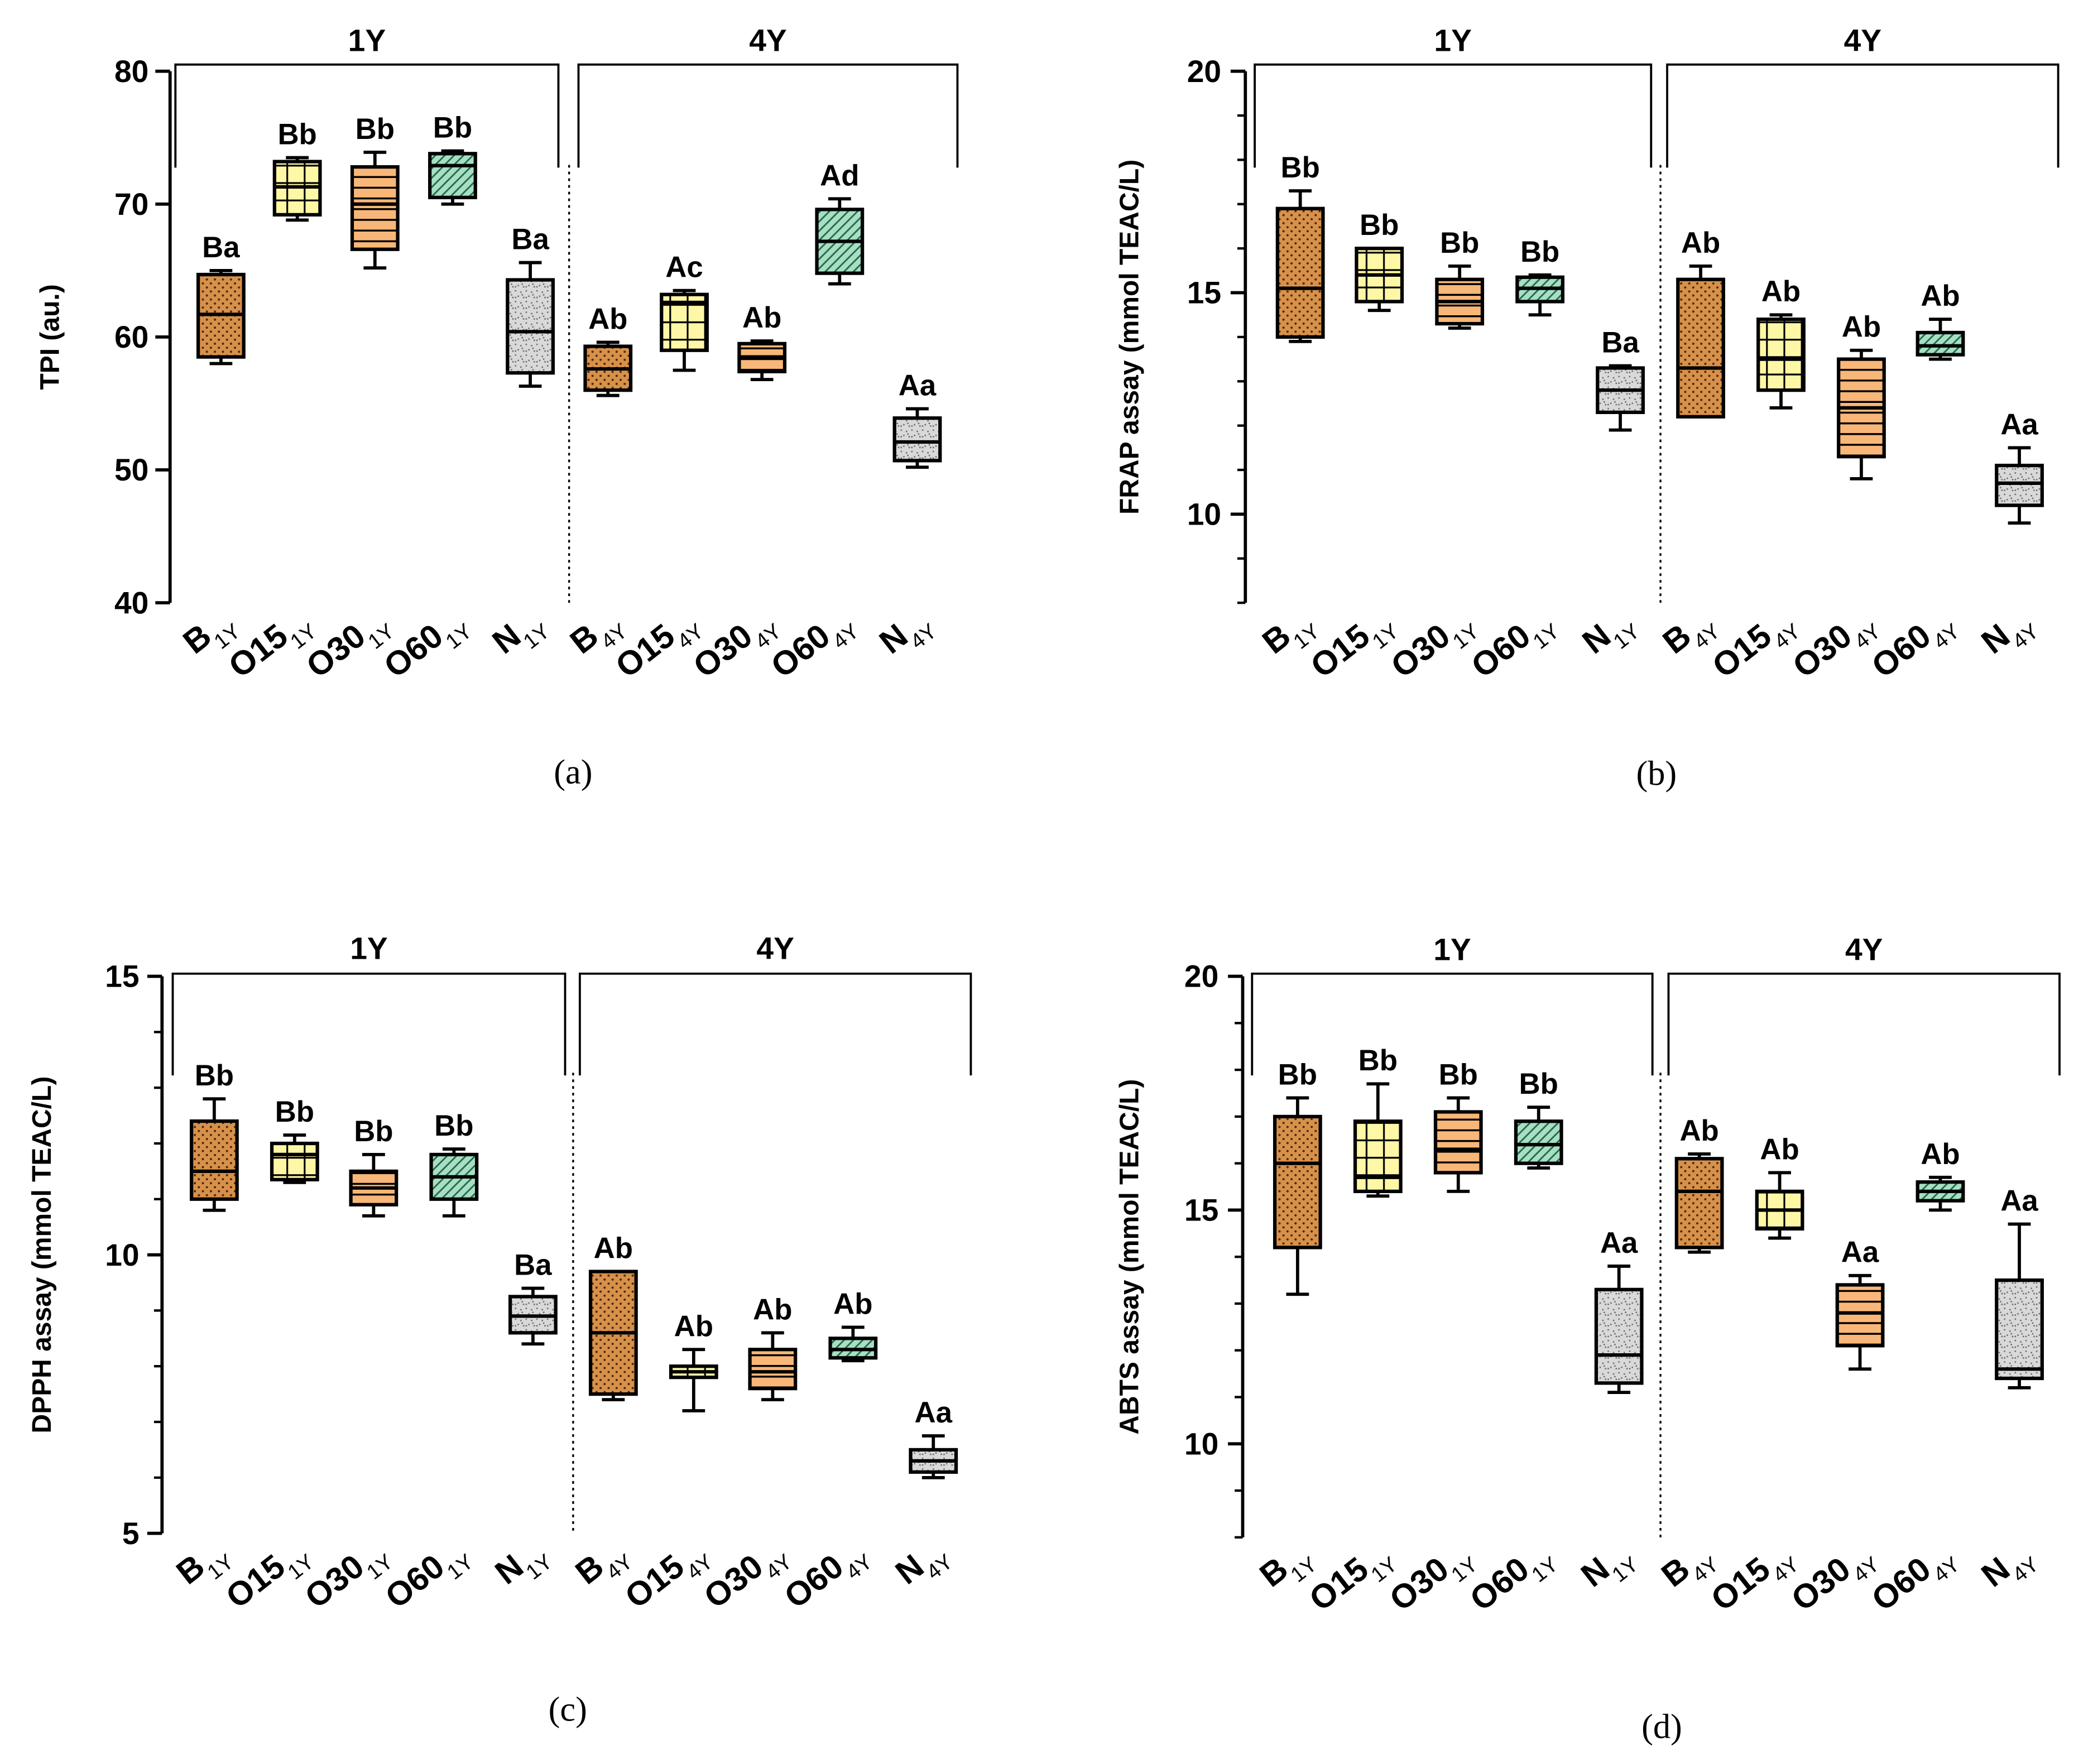 This screenshot has height=1764, width=2093. Describe the element at coordinates (573, 772) in the screenshot. I see `caption-a: (a)` at that location.